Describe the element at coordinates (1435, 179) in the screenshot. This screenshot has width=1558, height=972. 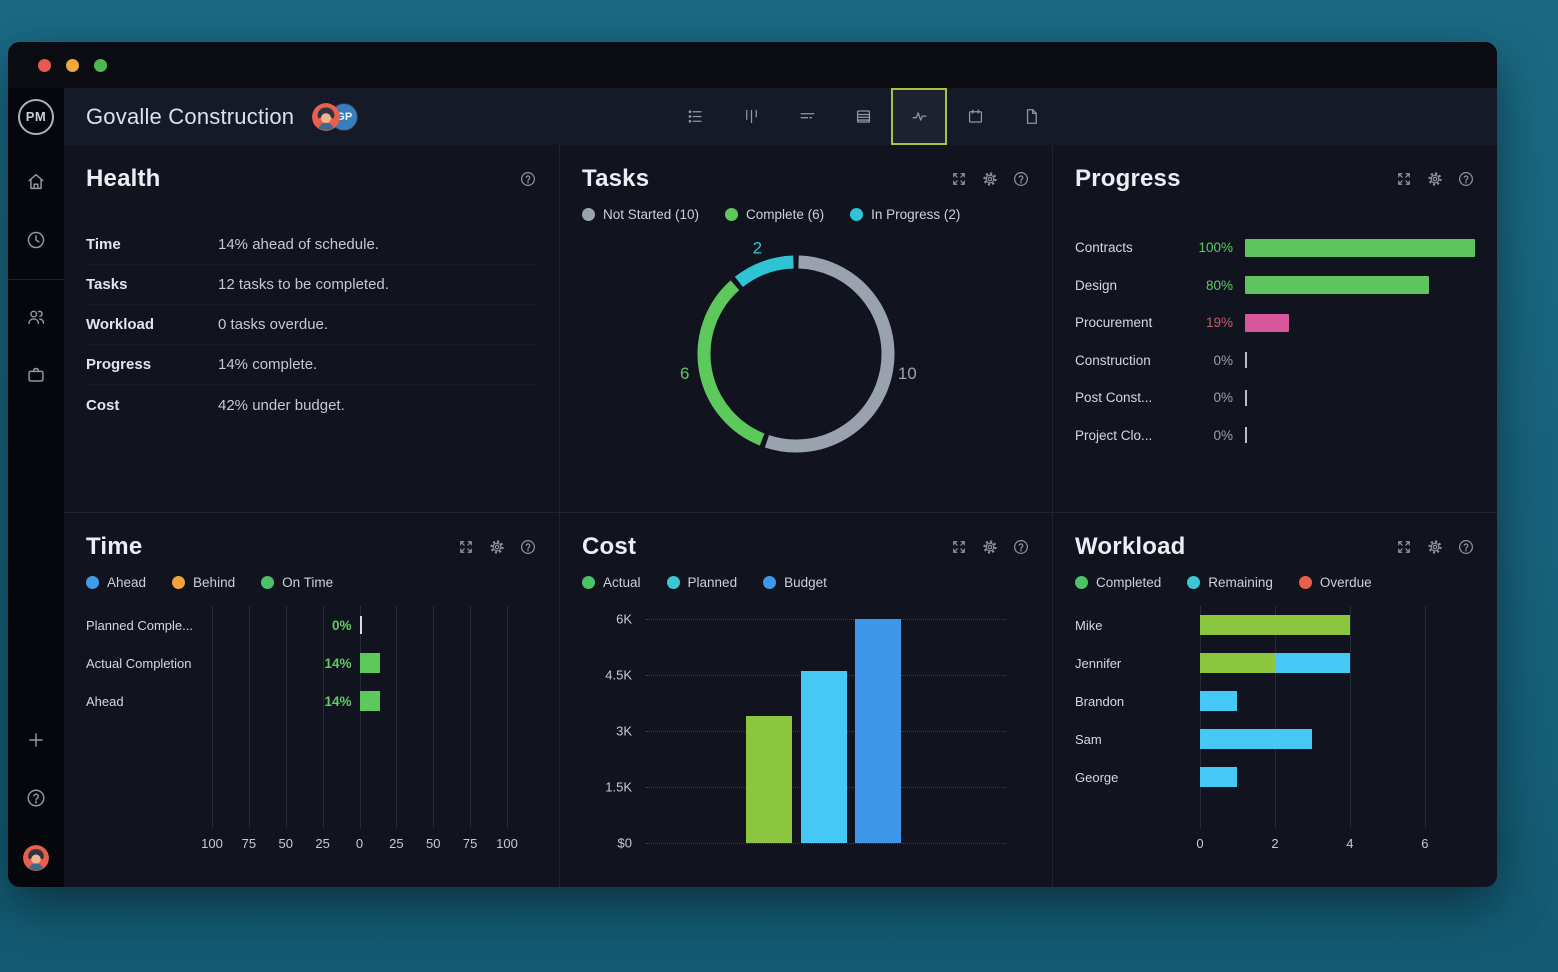
I see `progress-settings-icon` at that location.